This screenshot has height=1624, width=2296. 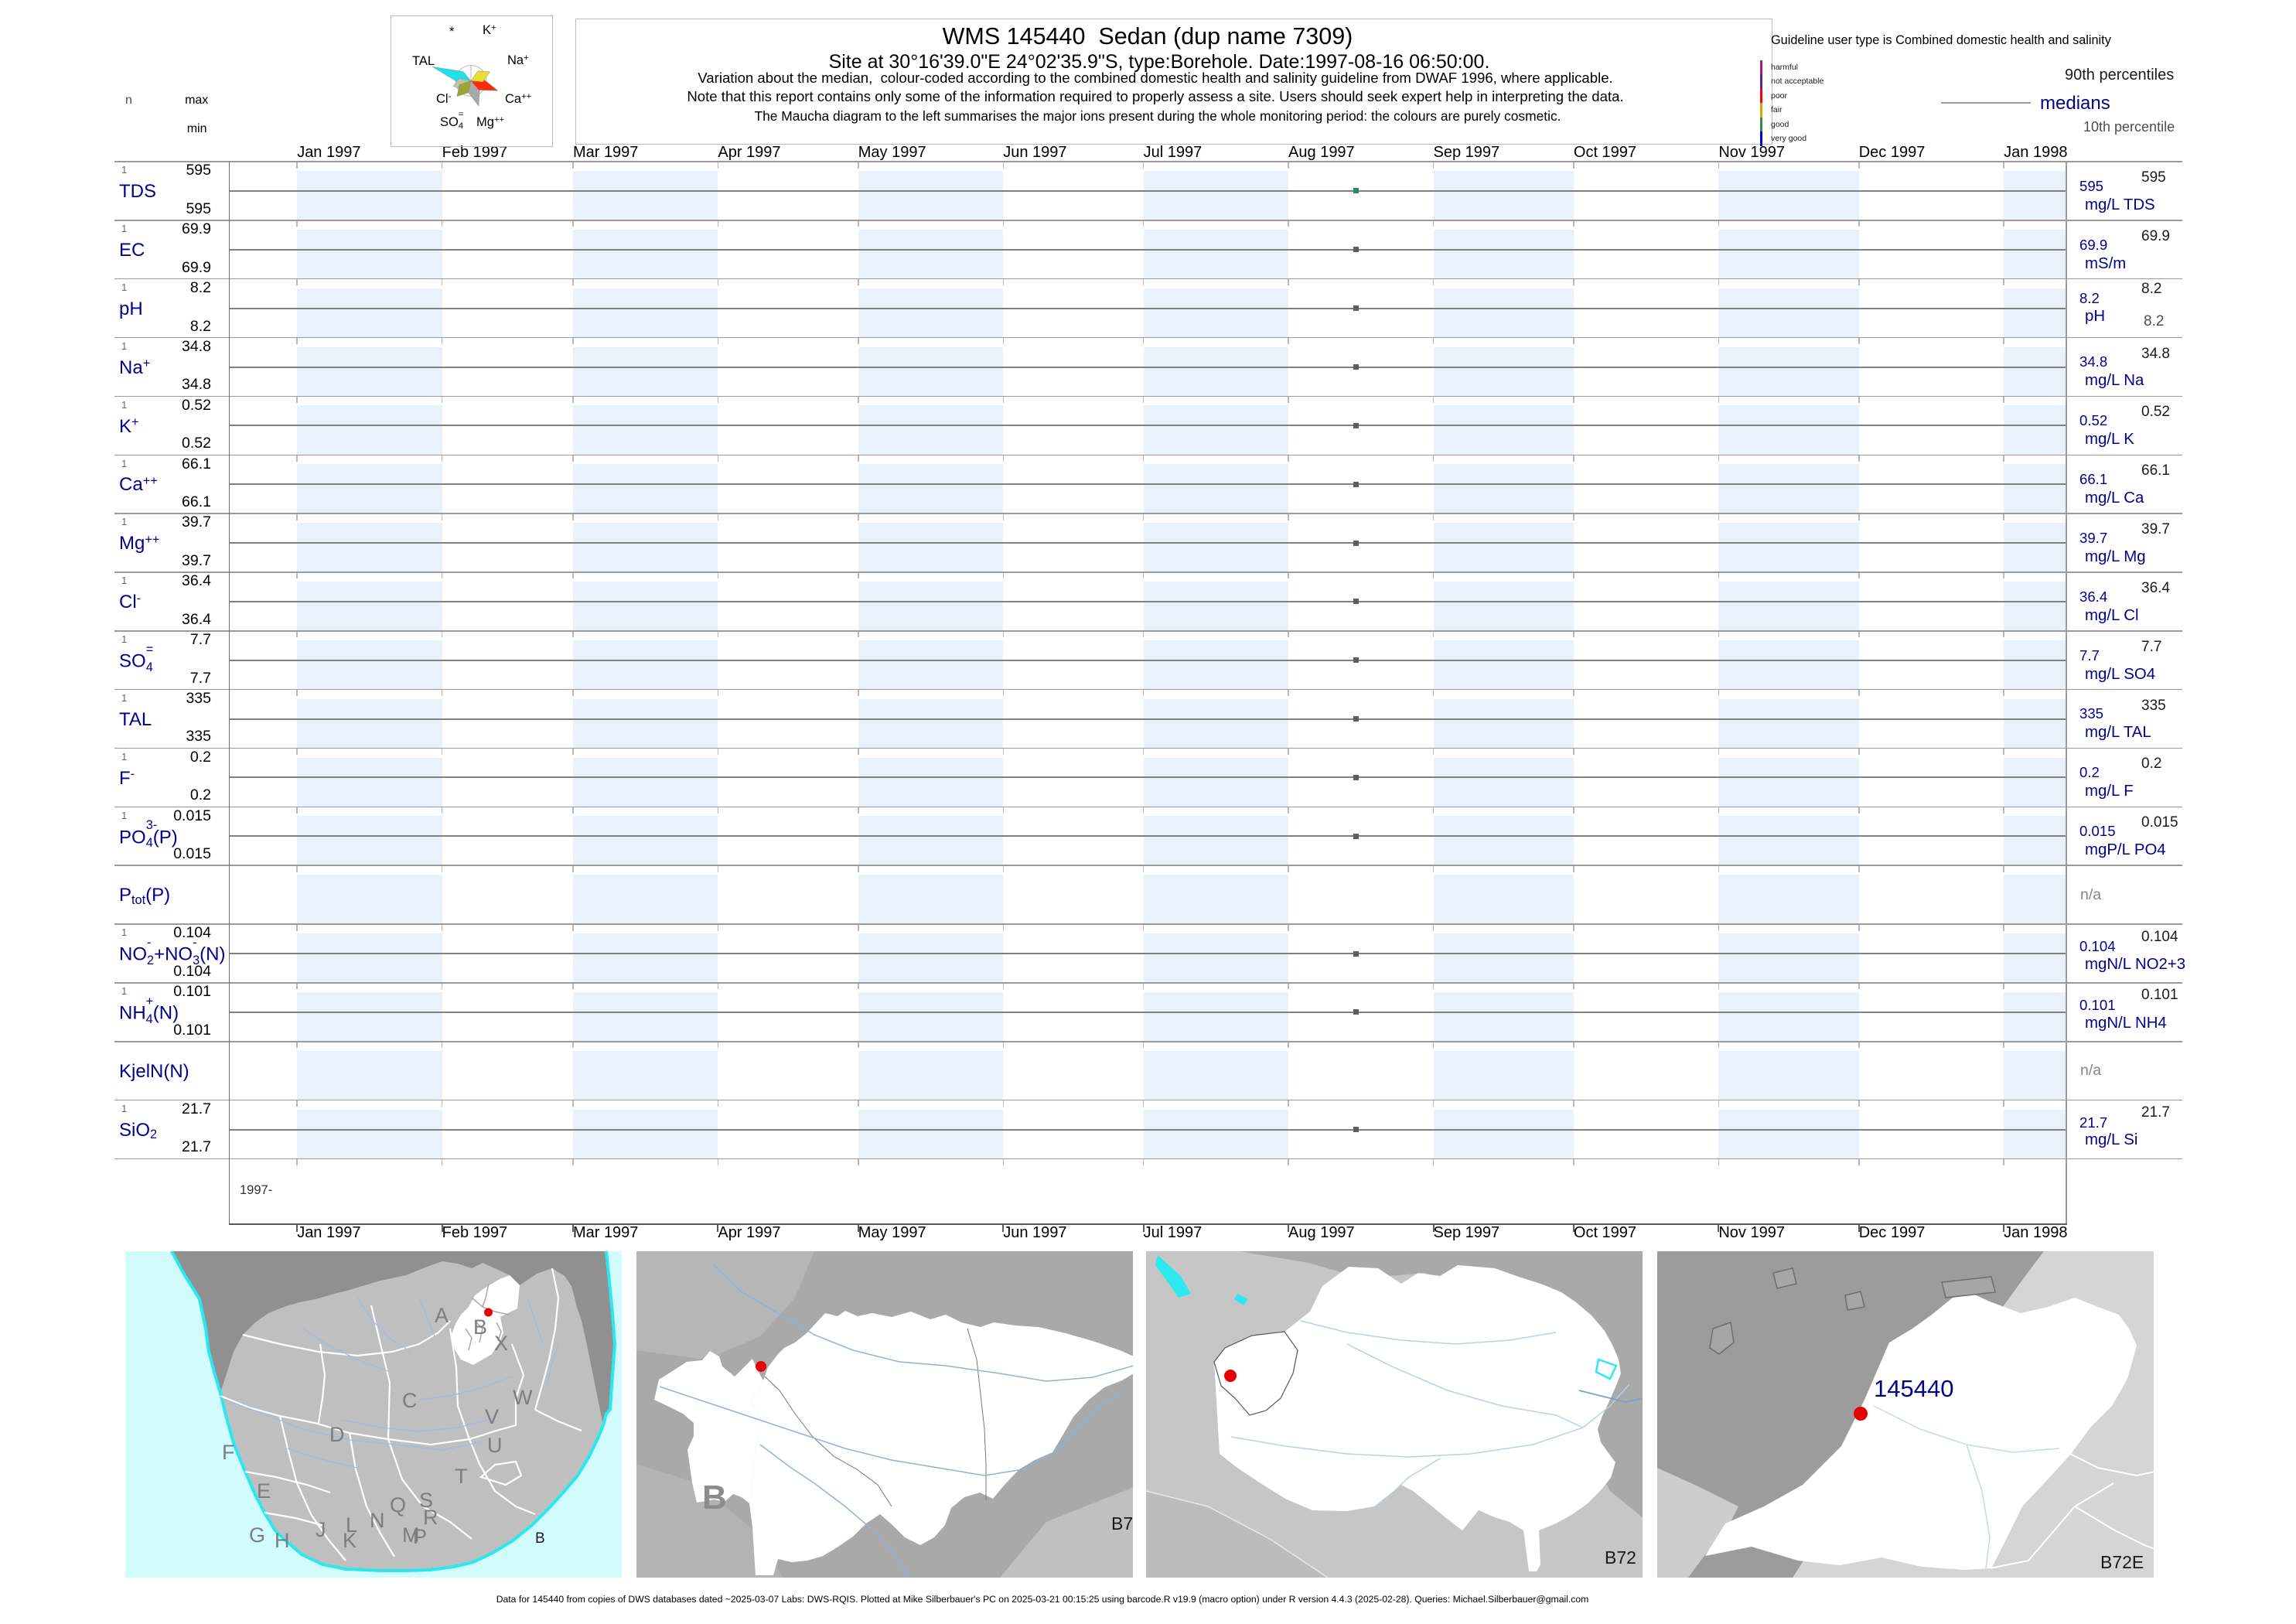 What do you see at coordinates (377, 1520) in the screenshot?
I see `svg-text: N` at bounding box center [377, 1520].